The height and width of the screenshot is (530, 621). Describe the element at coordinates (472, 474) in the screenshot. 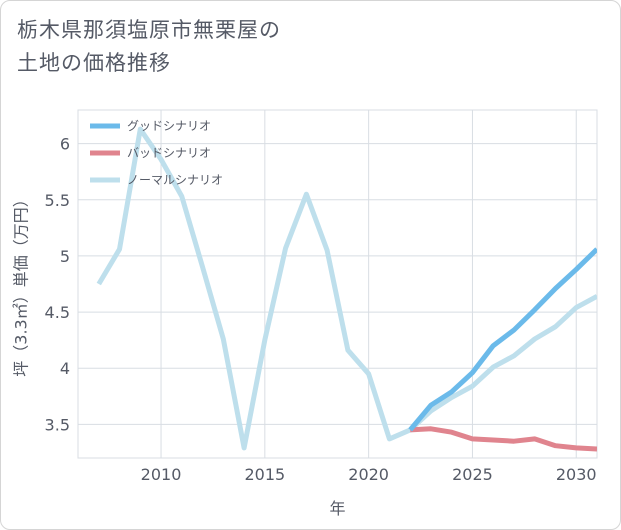

I see `x-tick-label: 2025` at that location.